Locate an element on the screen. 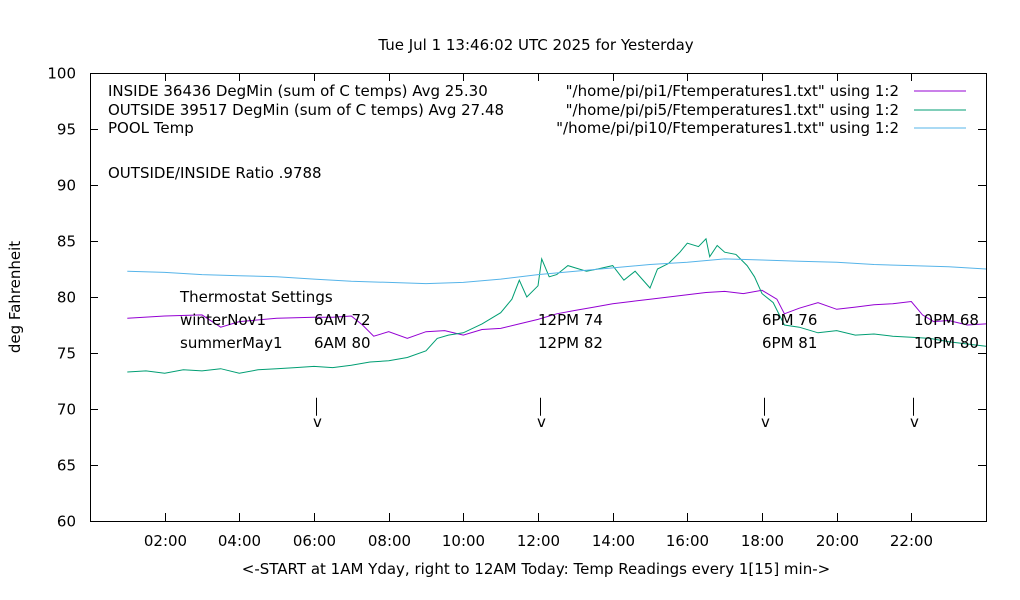 This screenshot has width=1020, height=600. x-tick-label: 18:00 is located at coordinates (762, 541).